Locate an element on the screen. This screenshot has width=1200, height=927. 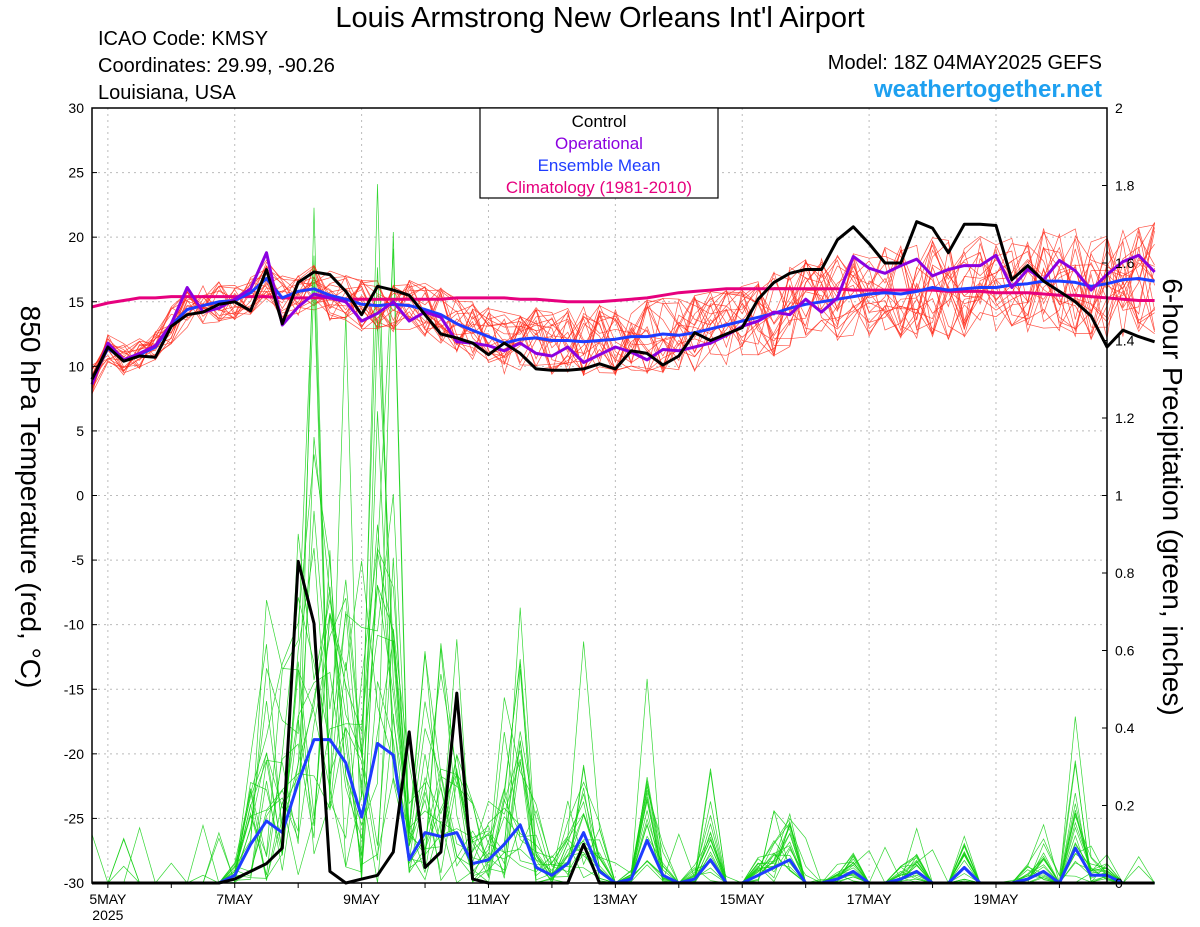
y-tick-label-right: 0.8 is located at coordinates (1125, 573).